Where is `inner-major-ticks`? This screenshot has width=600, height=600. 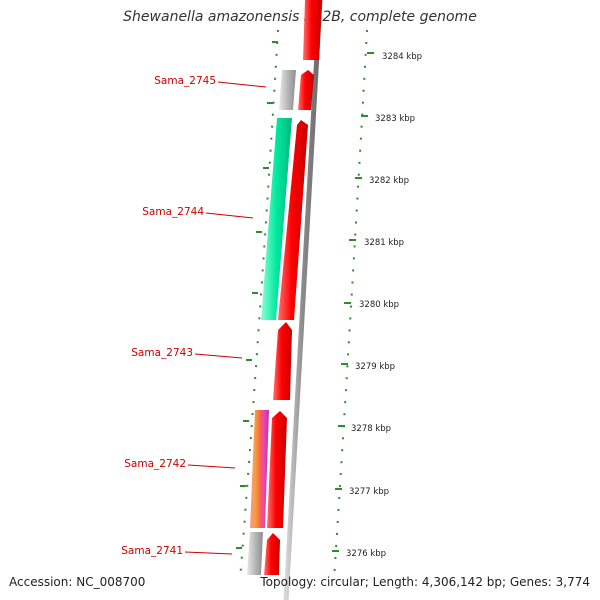
inner-major-ticks is located at coordinates (257, 295).